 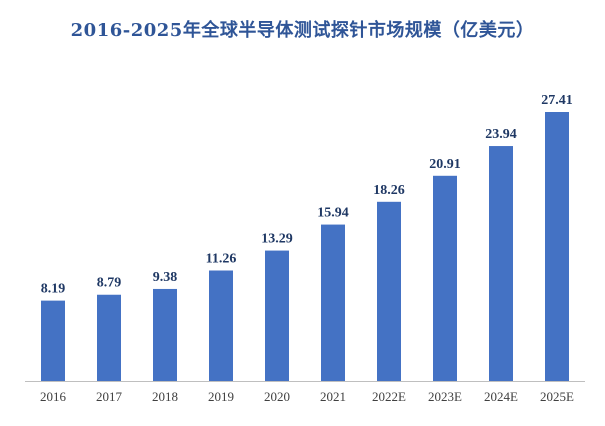 What do you see at coordinates (445, 396) in the screenshot?
I see `x-tick-label-2023E: 2023E` at bounding box center [445, 396].